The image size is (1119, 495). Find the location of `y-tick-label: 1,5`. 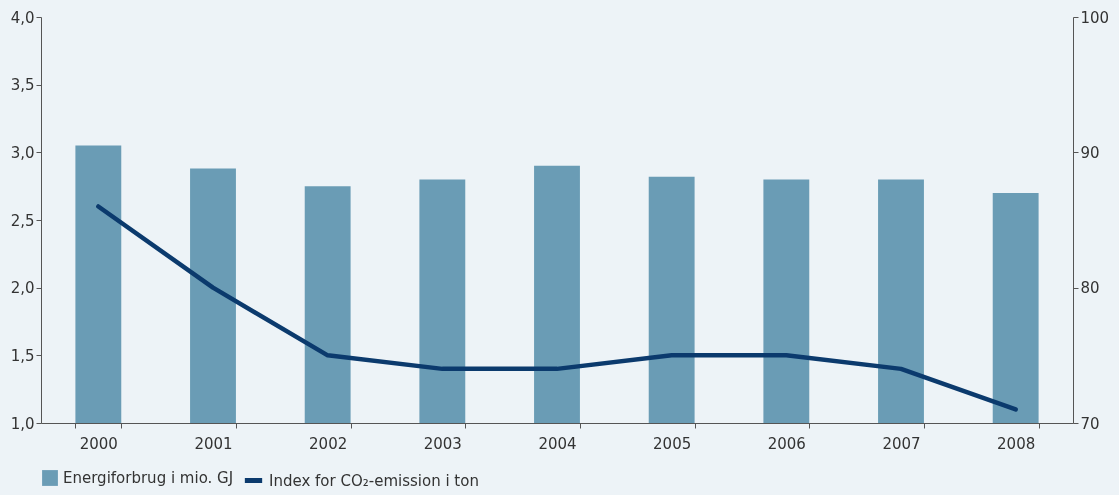

y-tick-label: 1,5 is located at coordinates (22, 355).